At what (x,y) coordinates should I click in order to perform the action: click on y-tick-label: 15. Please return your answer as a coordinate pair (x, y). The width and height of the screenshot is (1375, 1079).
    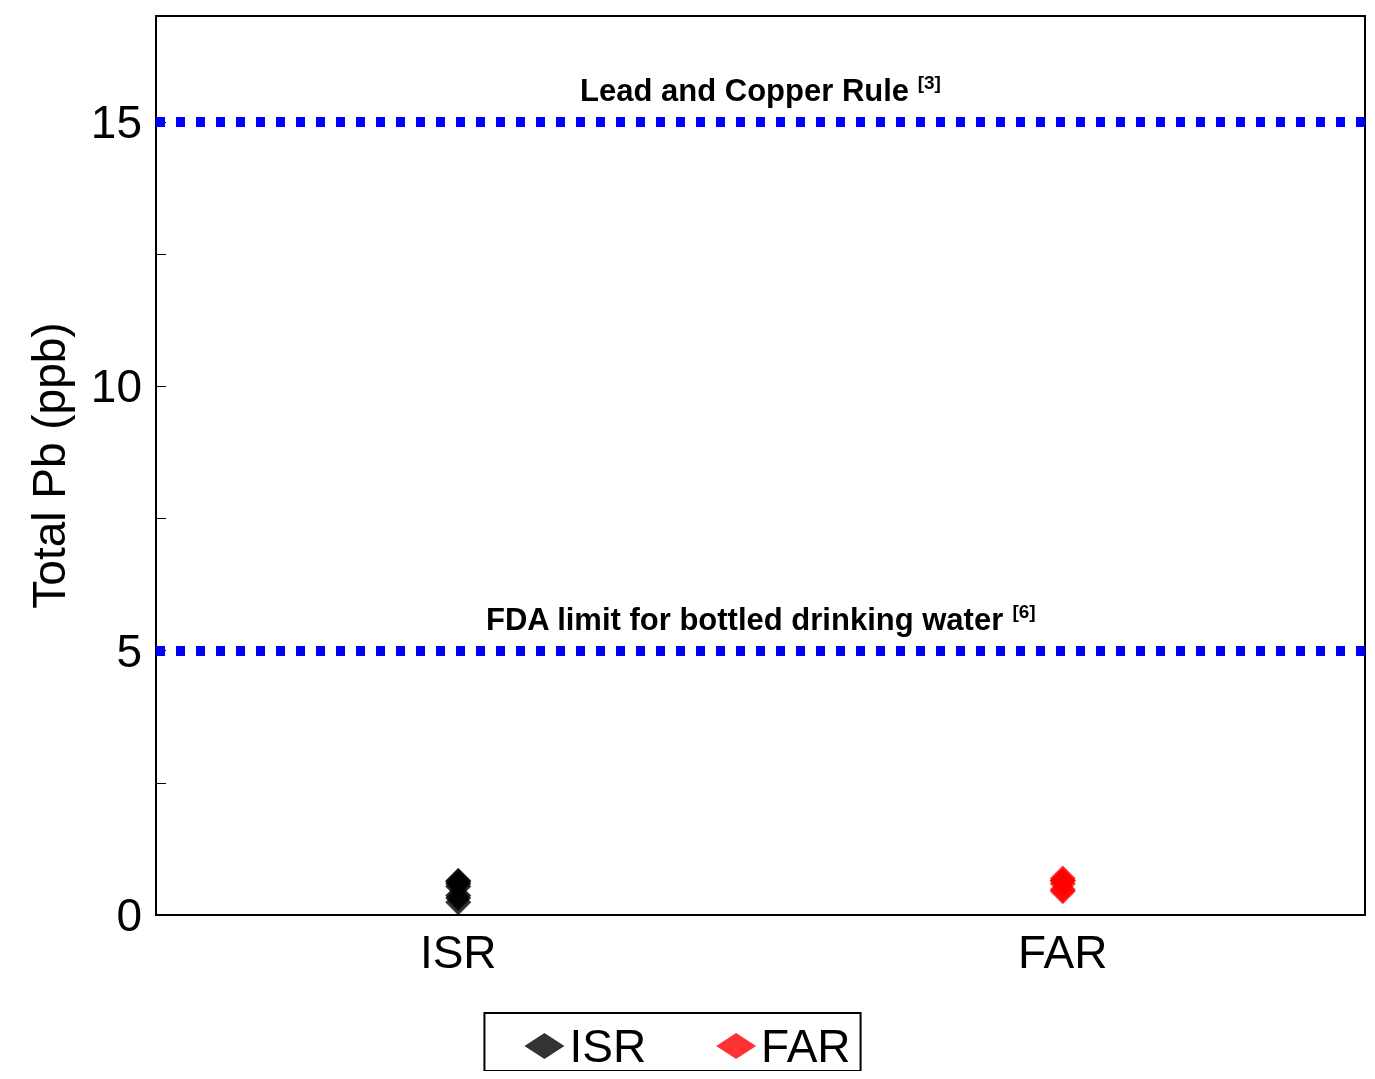
    Looking at the image, I should click on (116, 121).